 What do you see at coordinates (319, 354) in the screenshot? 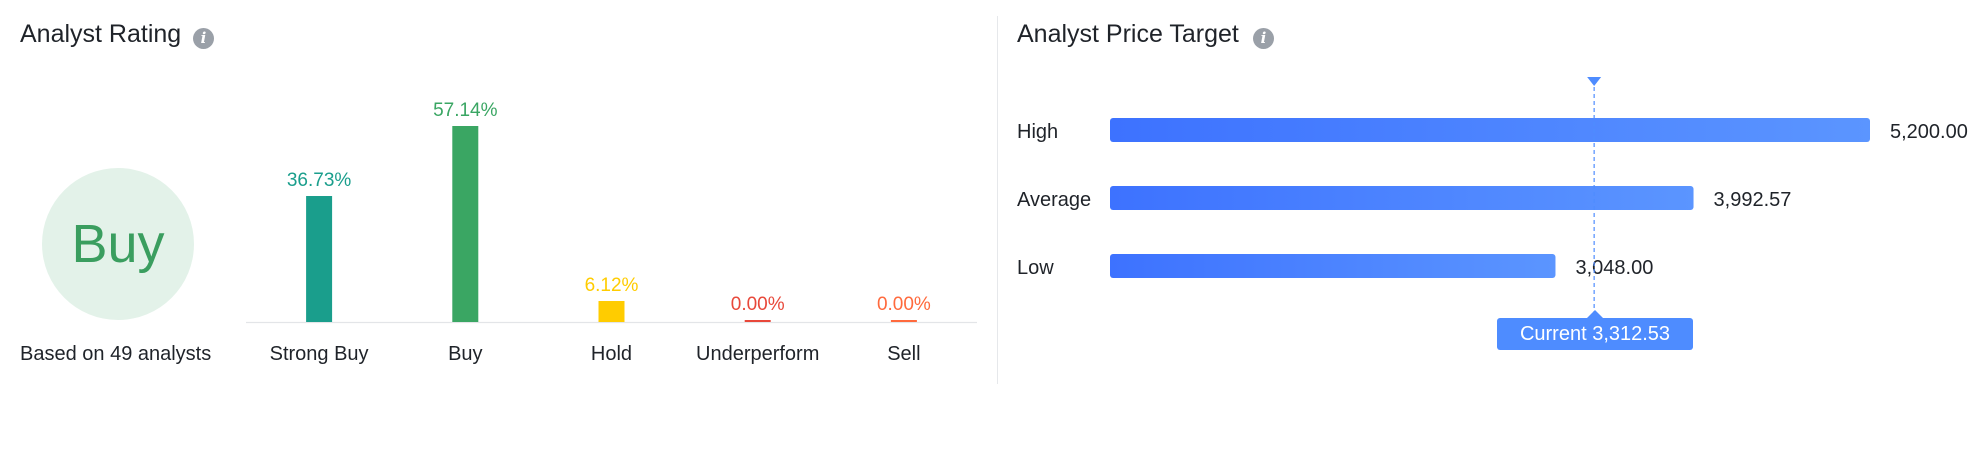
I see `rating-category-label: Strong Buy` at bounding box center [319, 354].